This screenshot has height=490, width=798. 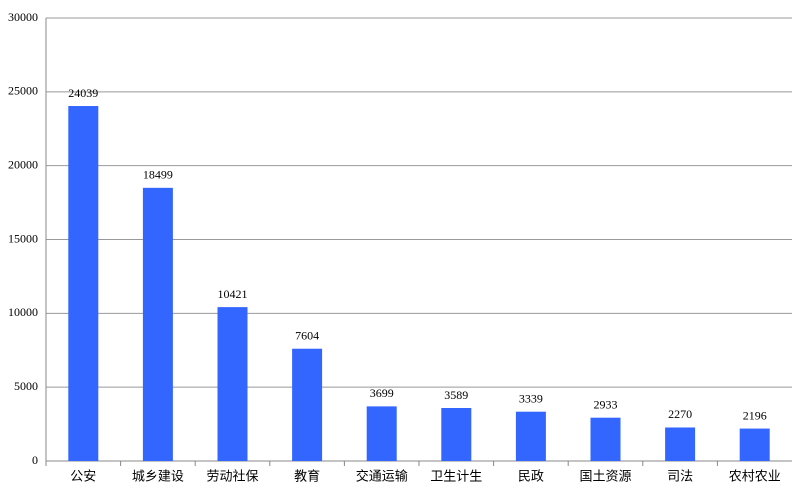 What do you see at coordinates (755, 477) in the screenshot?
I see `x-tick-label: 农村农业` at bounding box center [755, 477].